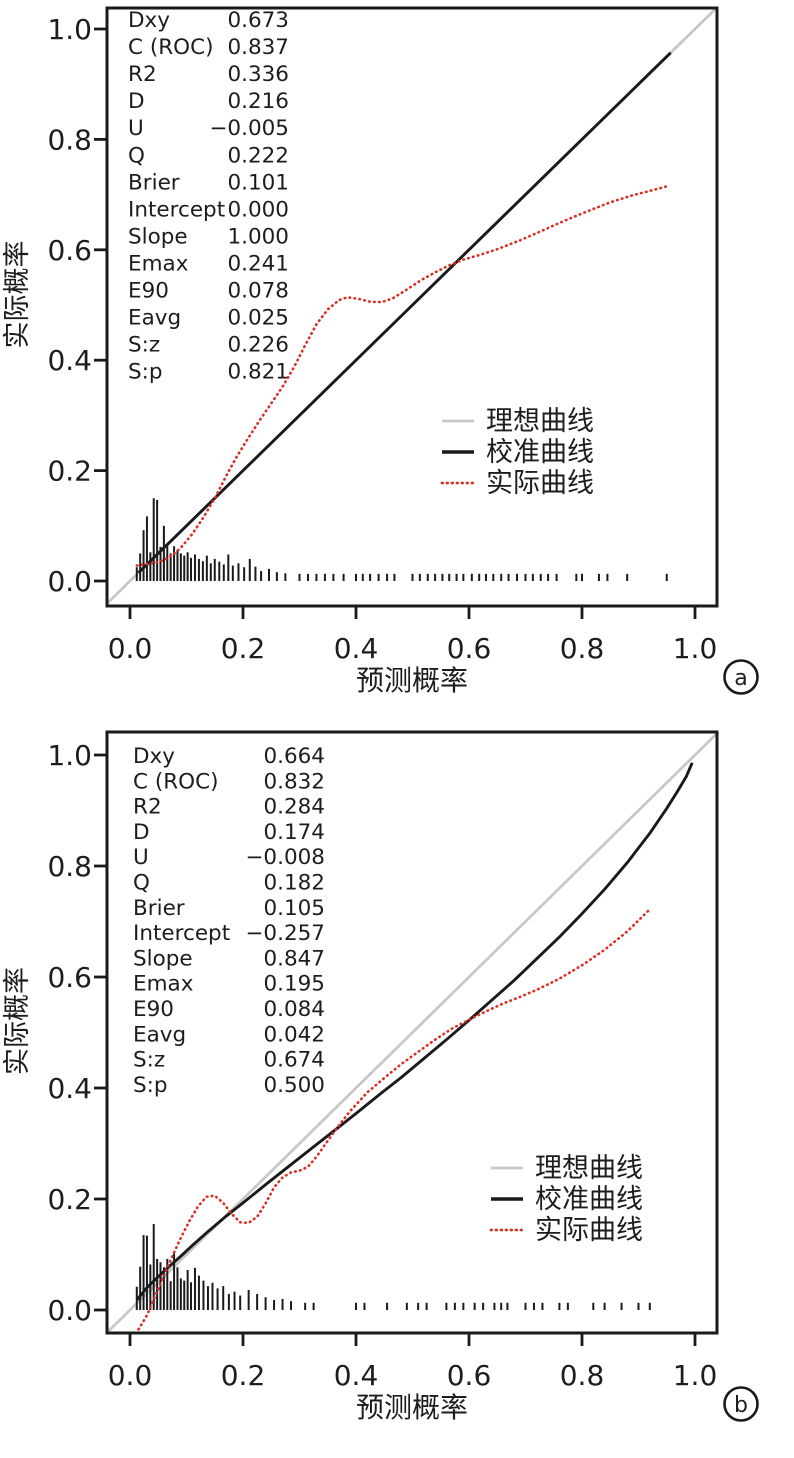 This screenshot has width=794, height=1458. Describe the element at coordinates (249, 128) in the screenshot. I see `stat-value: −0.005` at that location.